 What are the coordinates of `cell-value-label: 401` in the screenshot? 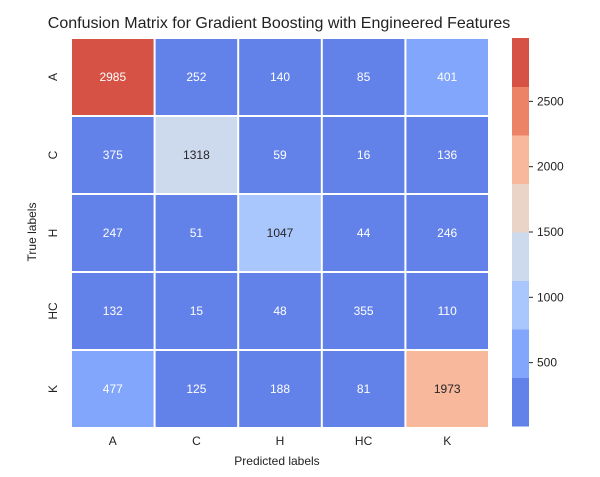 It's located at (447, 77).